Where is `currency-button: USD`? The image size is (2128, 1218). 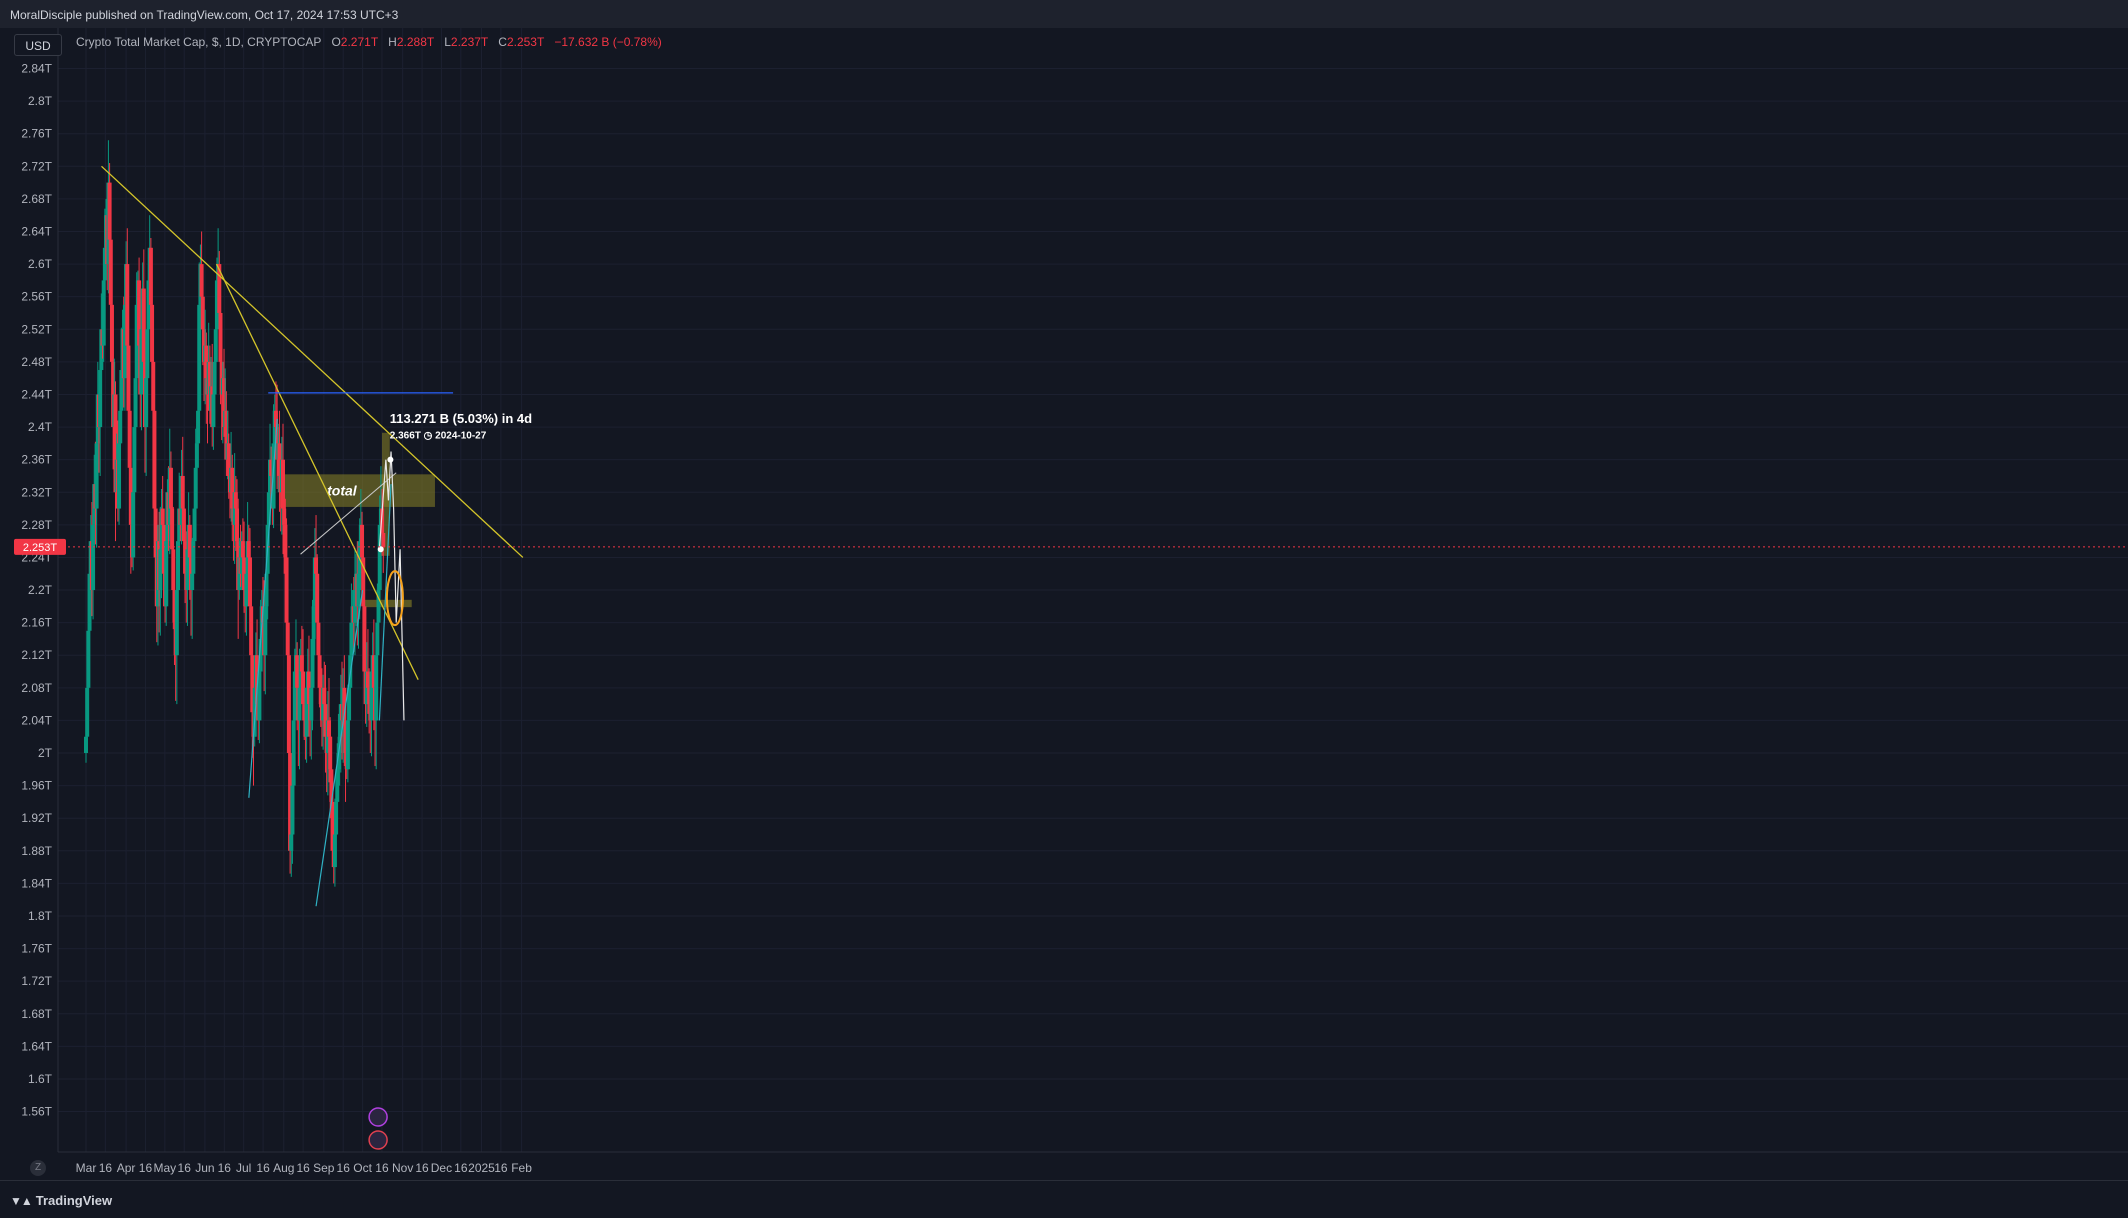
currency-button: USD is located at coordinates (38, 45).